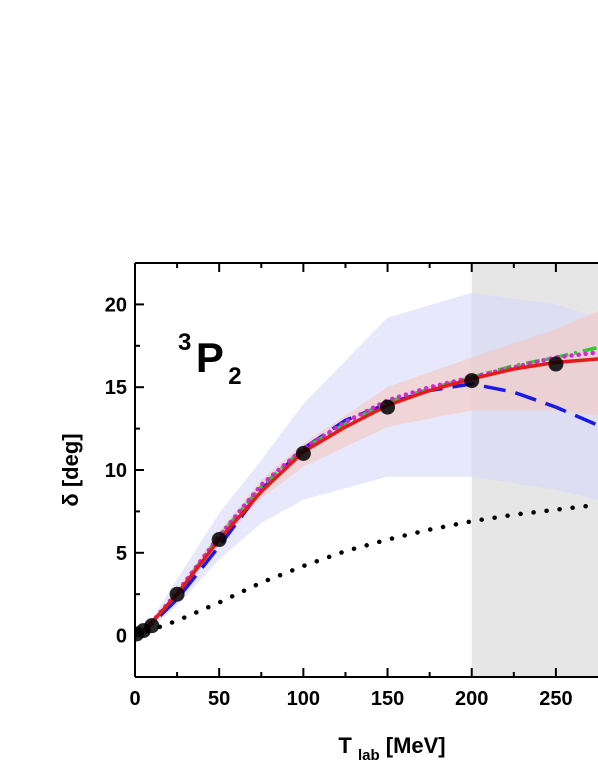  I want to click on x-axis-label: T lab [MeV], so click(391, 749).